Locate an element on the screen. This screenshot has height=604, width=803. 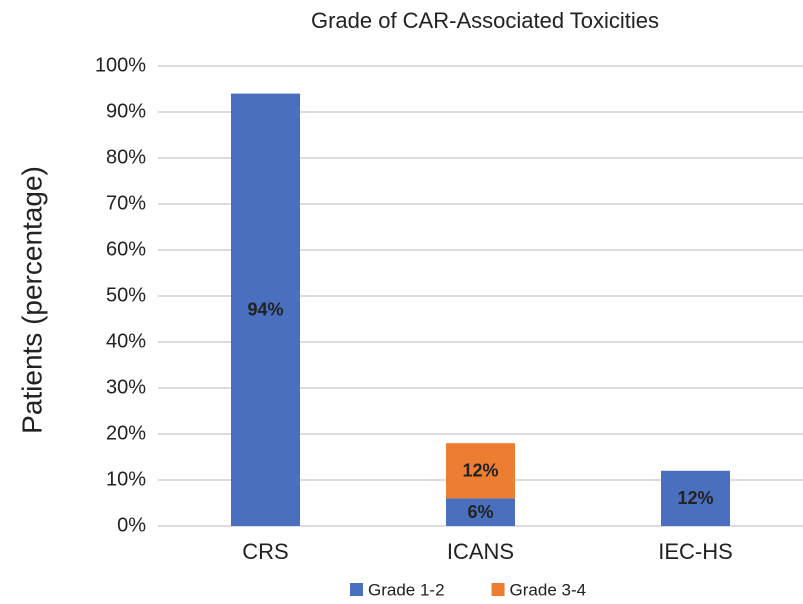
data-label: 6% is located at coordinates (480, 512).